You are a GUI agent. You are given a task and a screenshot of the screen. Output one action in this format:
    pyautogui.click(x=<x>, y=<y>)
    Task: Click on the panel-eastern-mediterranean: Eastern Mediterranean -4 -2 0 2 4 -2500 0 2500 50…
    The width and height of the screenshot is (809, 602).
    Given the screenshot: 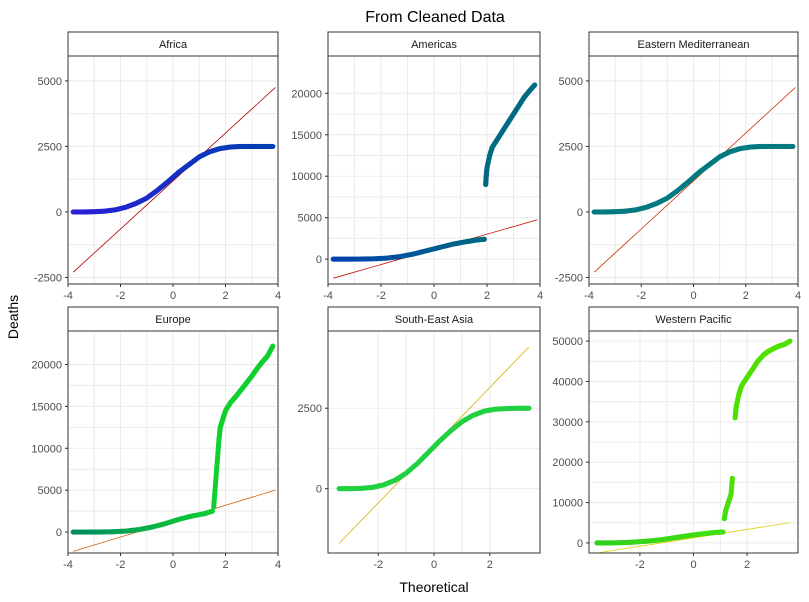 What is the action you would take?
    pyautogui.click(x=678, y=166)
    